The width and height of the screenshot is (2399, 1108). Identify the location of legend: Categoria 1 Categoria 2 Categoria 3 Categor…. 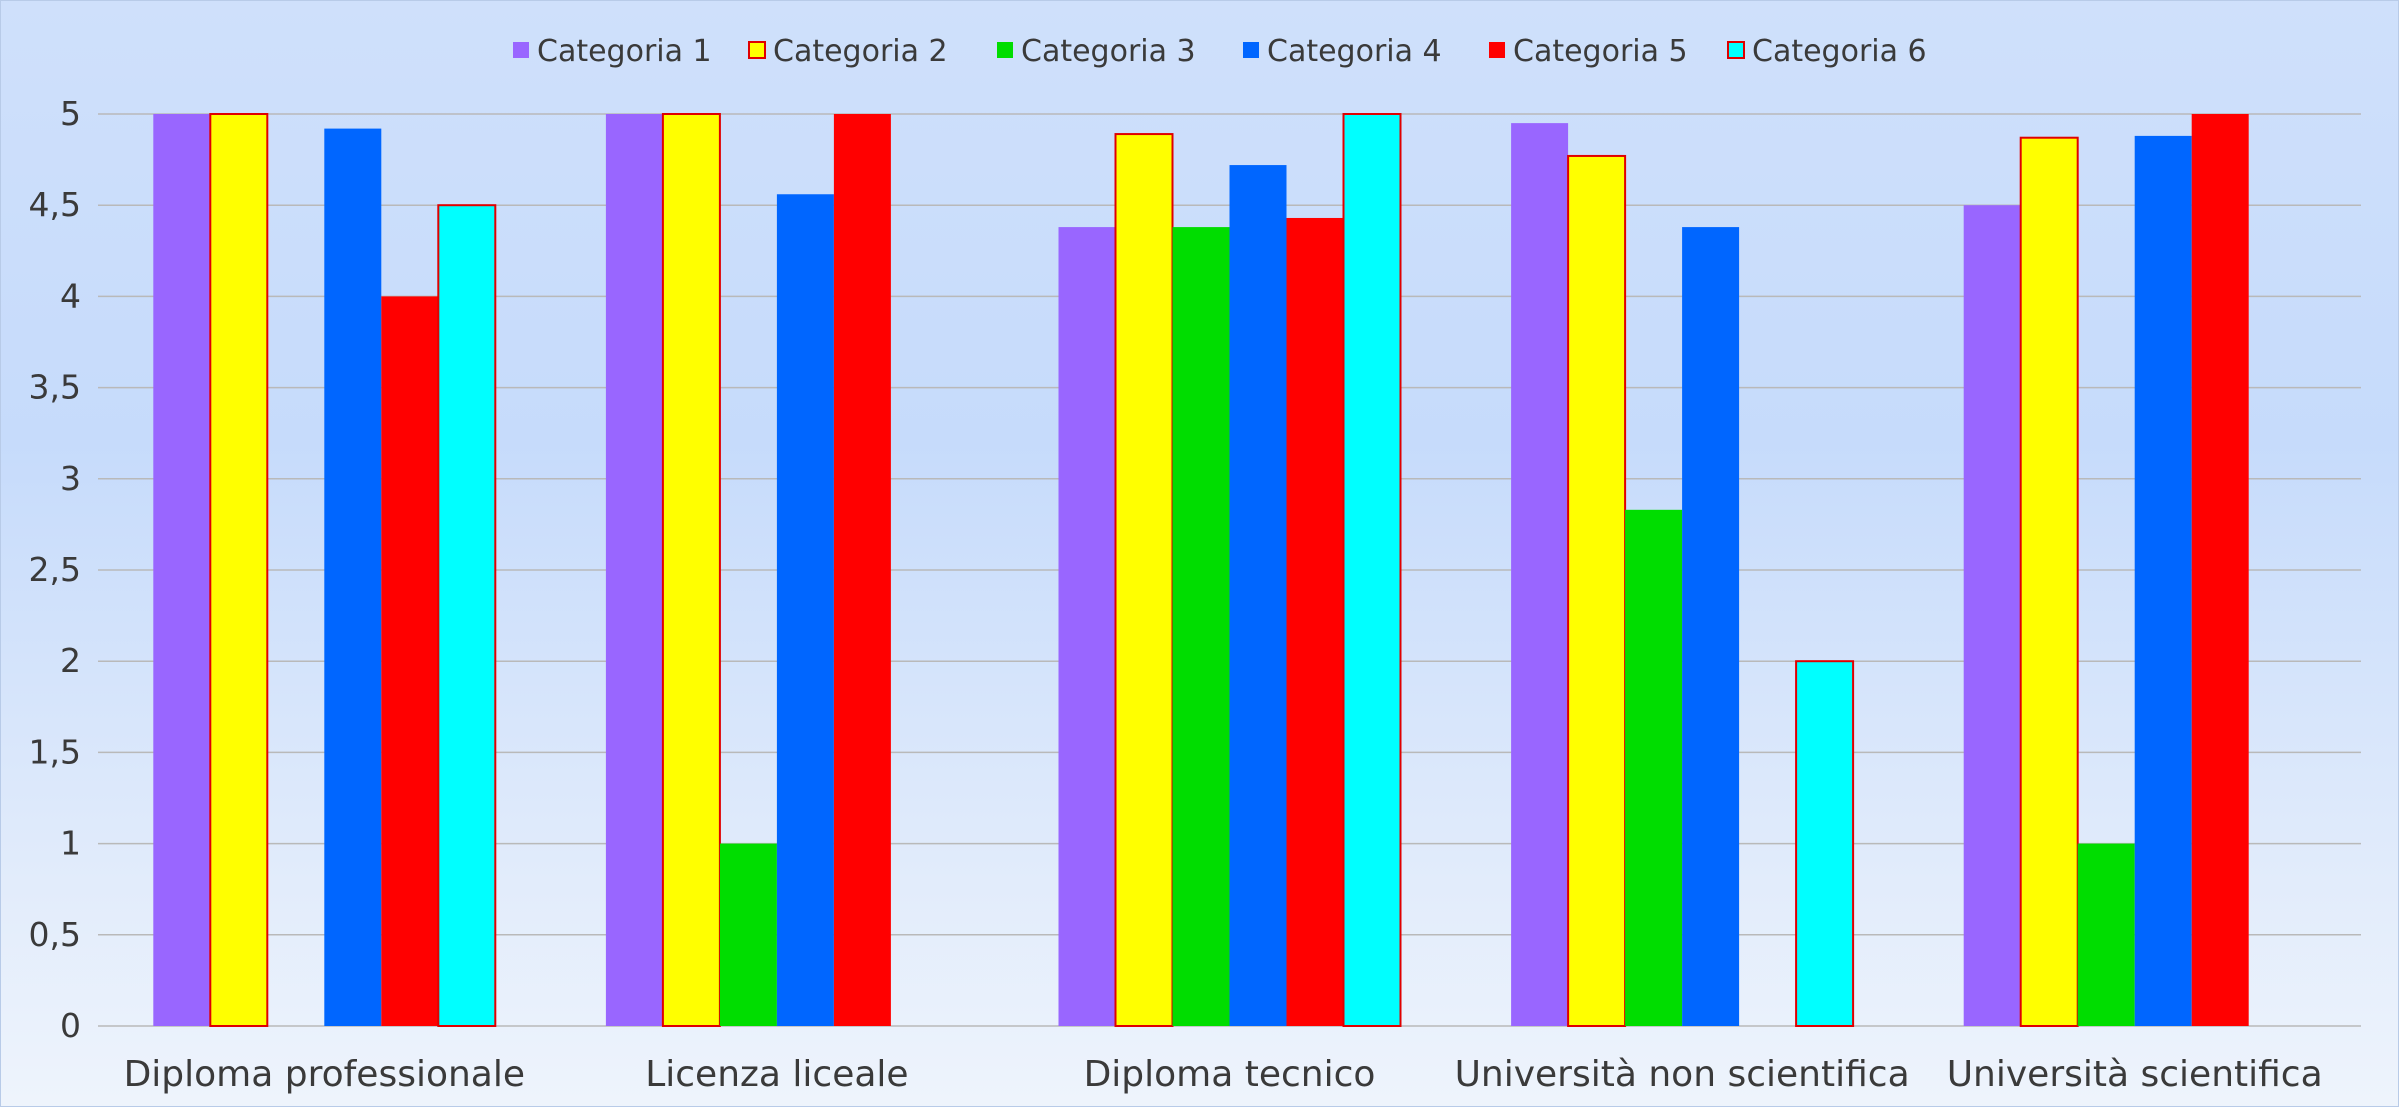
(1220, 51).